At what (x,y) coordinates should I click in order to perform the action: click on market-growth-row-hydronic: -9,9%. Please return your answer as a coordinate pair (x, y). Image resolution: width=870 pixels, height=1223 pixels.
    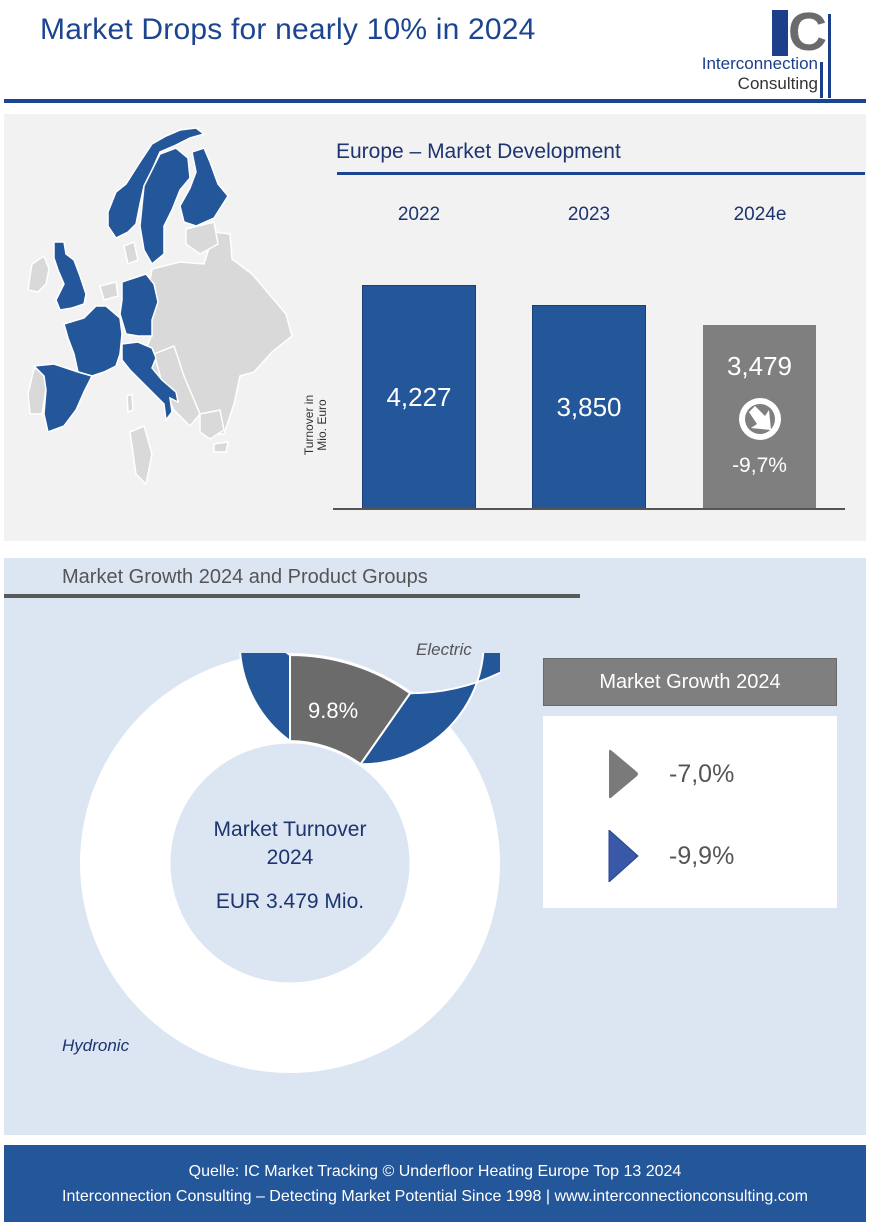
    Looking at the image, I should click on (670, 856).